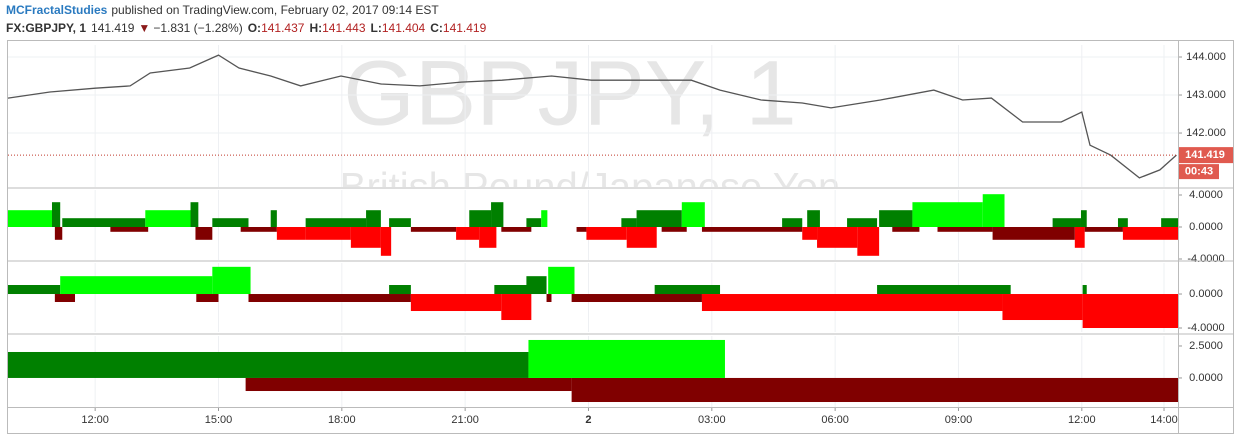  Describe the element at coordinates (1206, 195) in the screenshot. I see `y-tick-label: 4.0000` at that location.